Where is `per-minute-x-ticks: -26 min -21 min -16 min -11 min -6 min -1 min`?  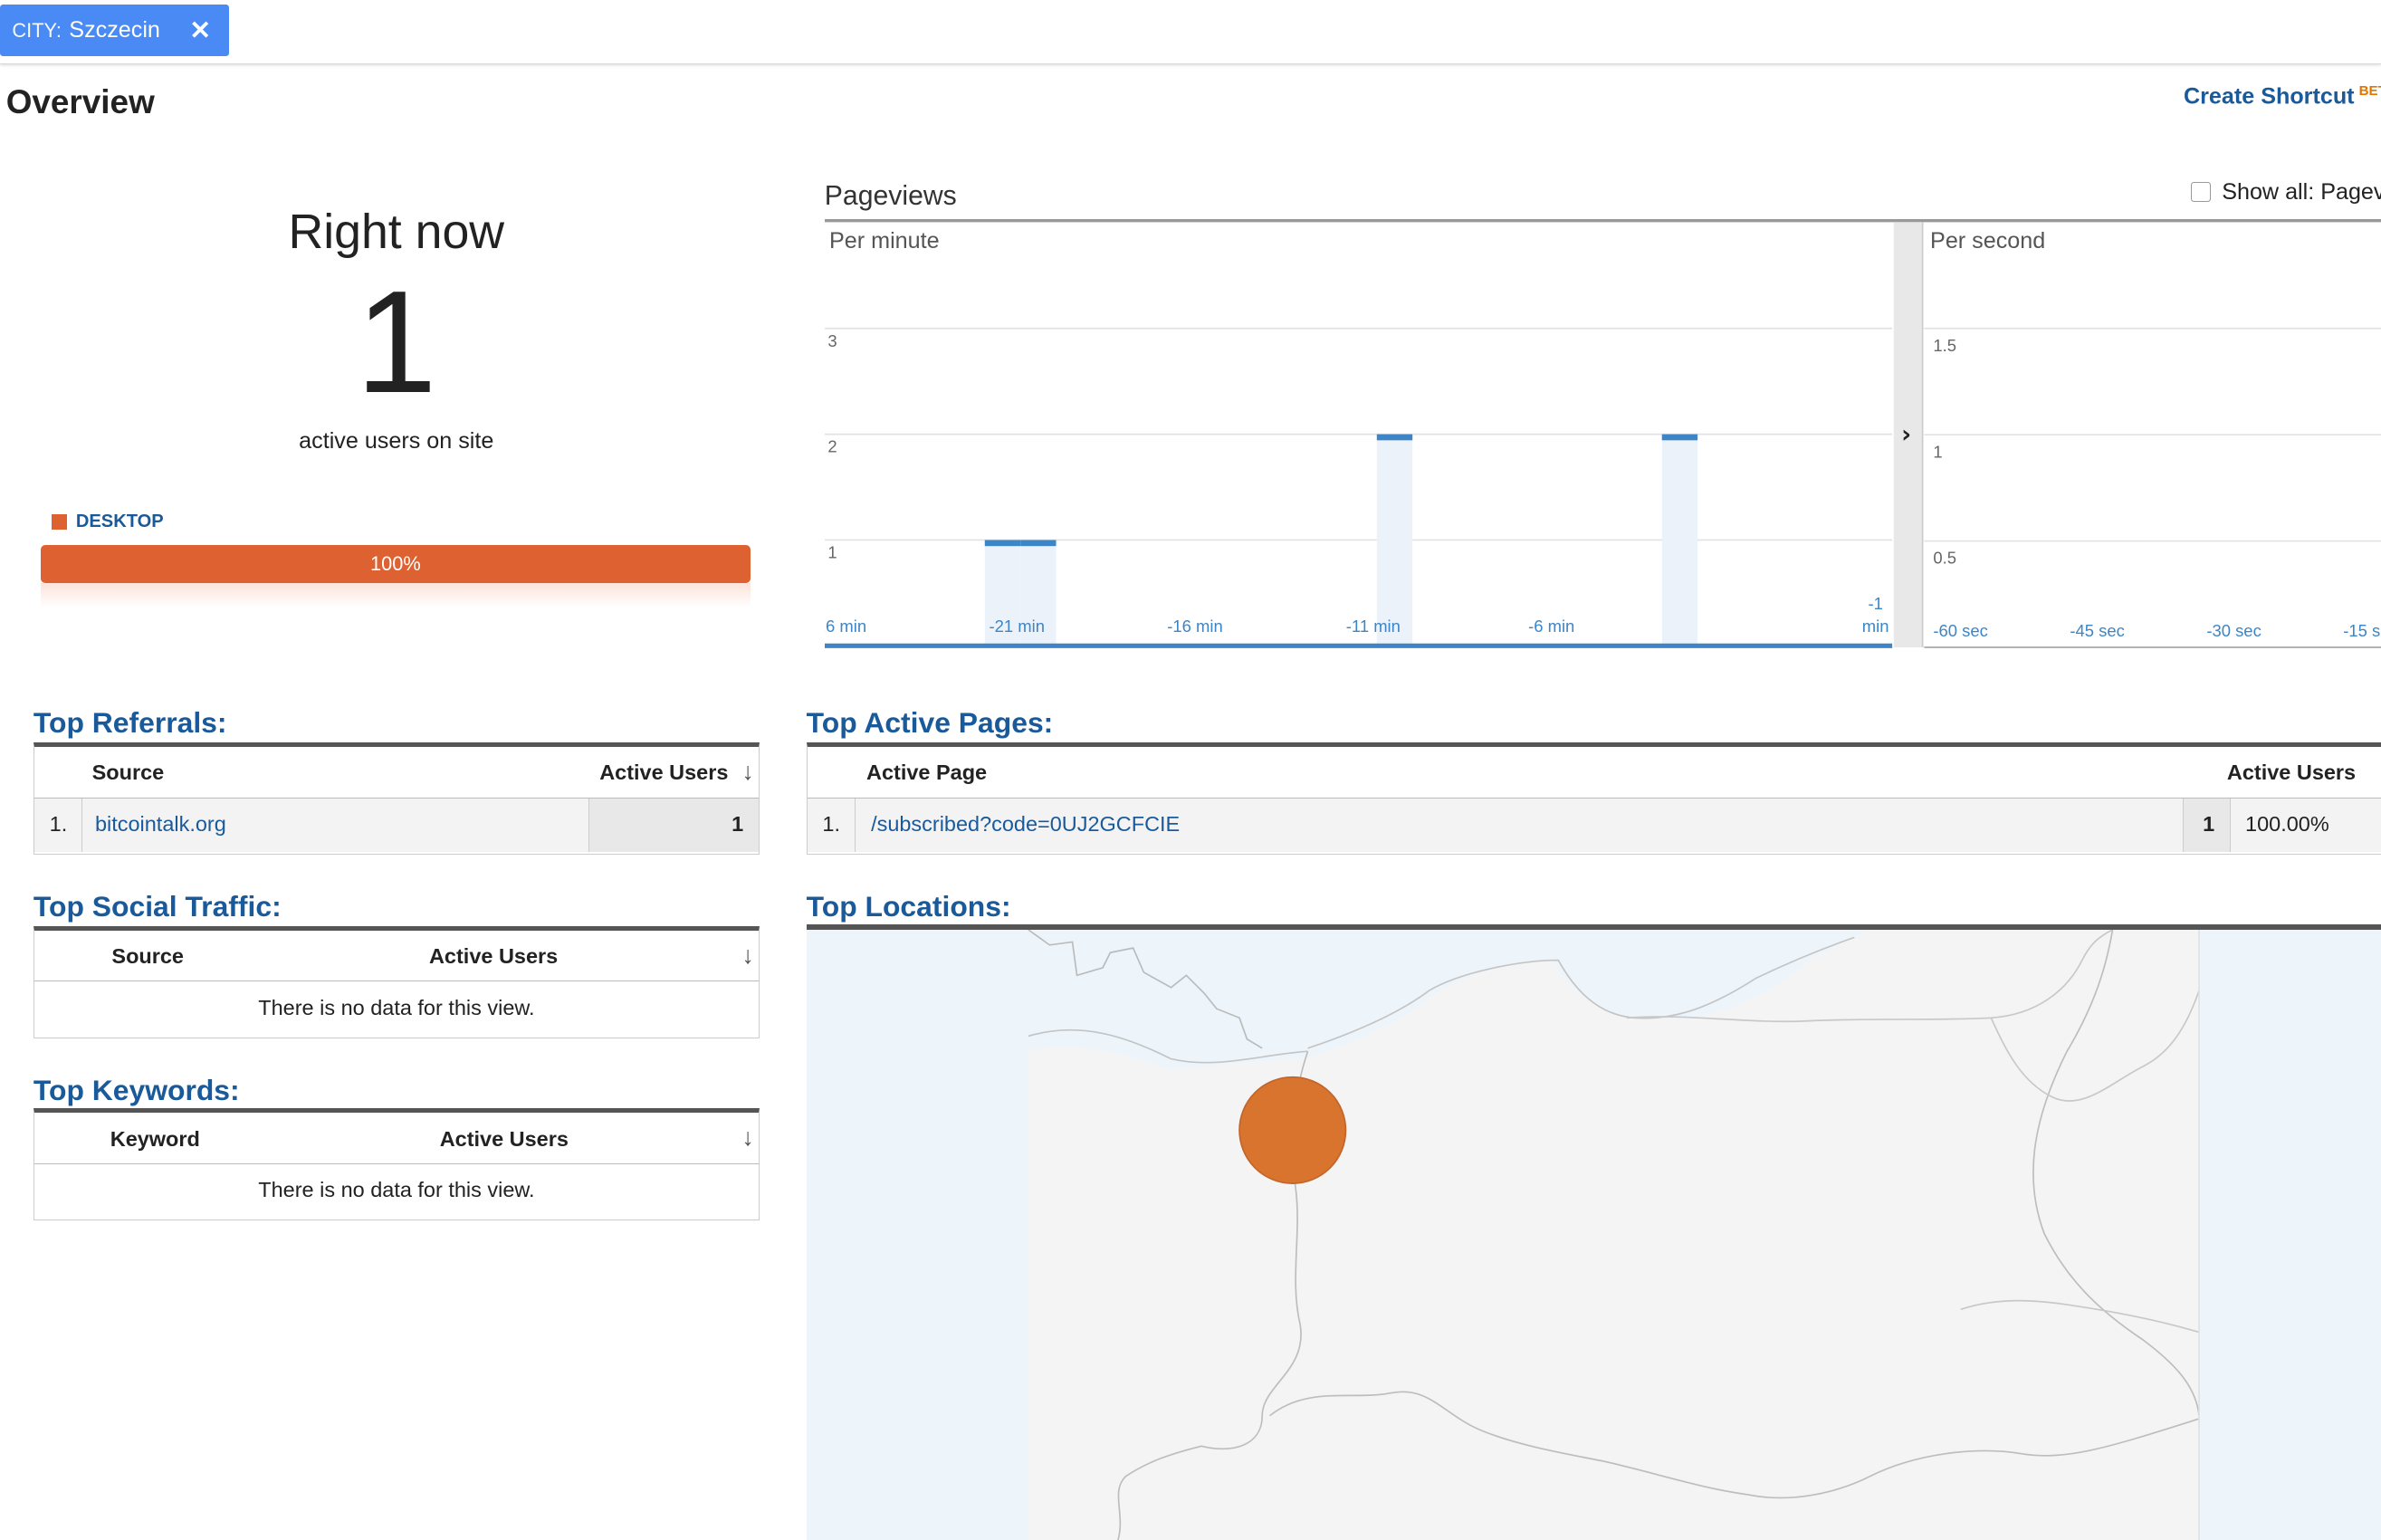 per-minute-x-ticks: -26 min -21 min -16 min -11 min -6 min -1 min is located at coordinates (1357, 615).